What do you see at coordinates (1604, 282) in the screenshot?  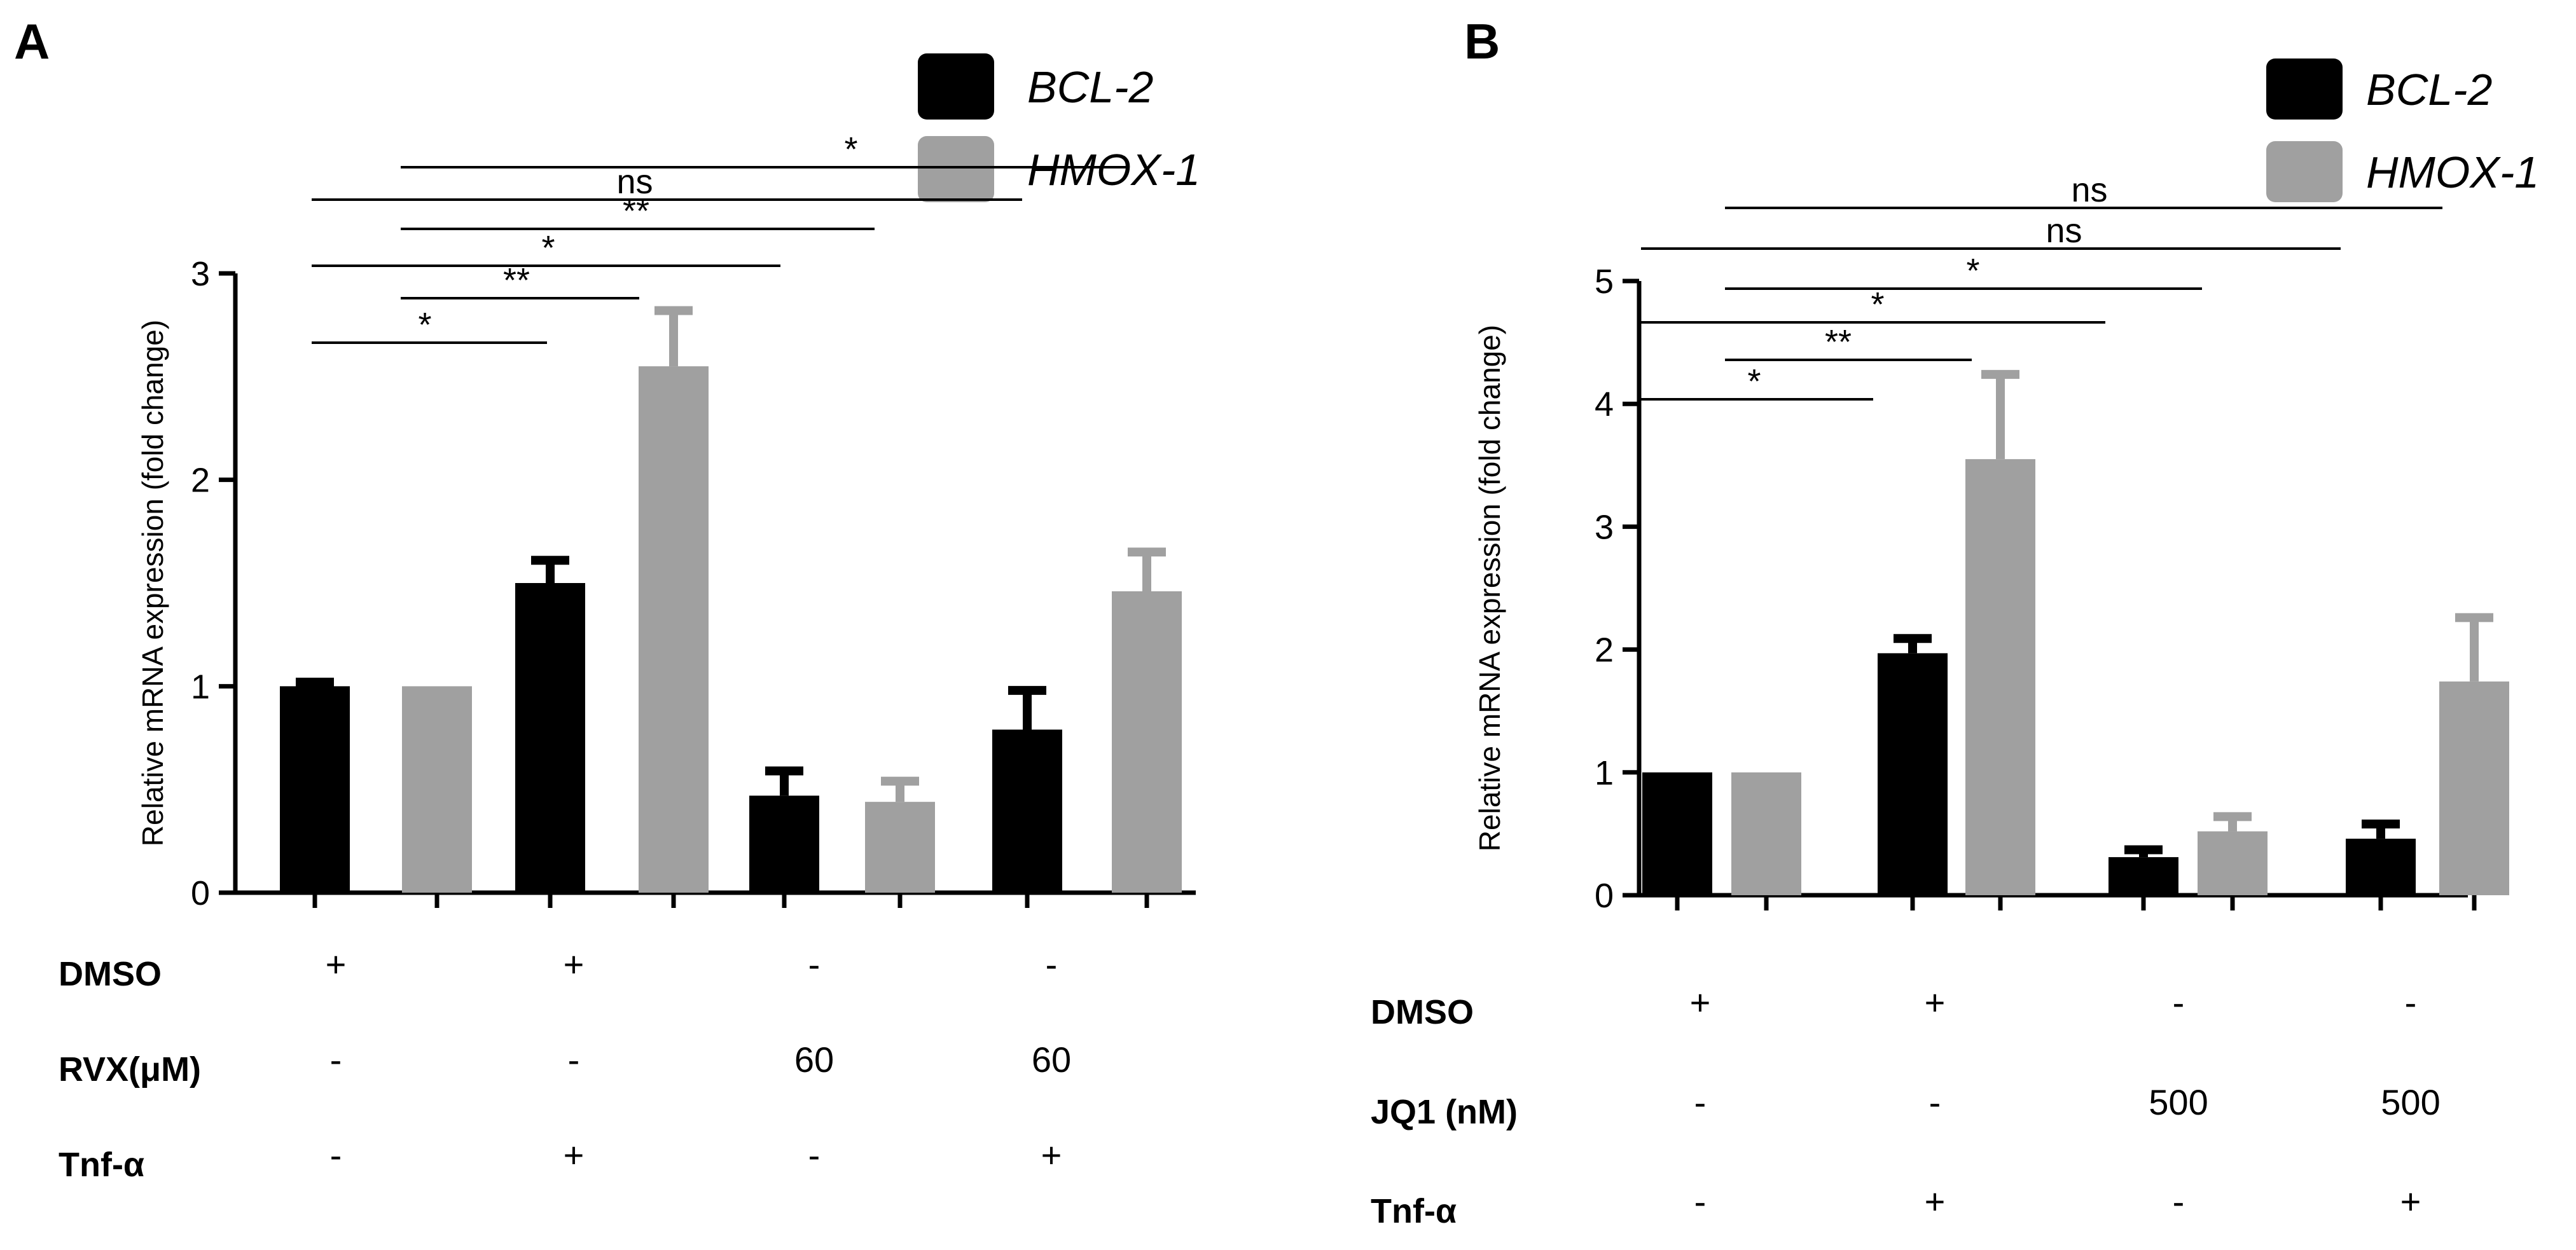 I see `y-tick-label: 5` at bounding box center [1604, 282].